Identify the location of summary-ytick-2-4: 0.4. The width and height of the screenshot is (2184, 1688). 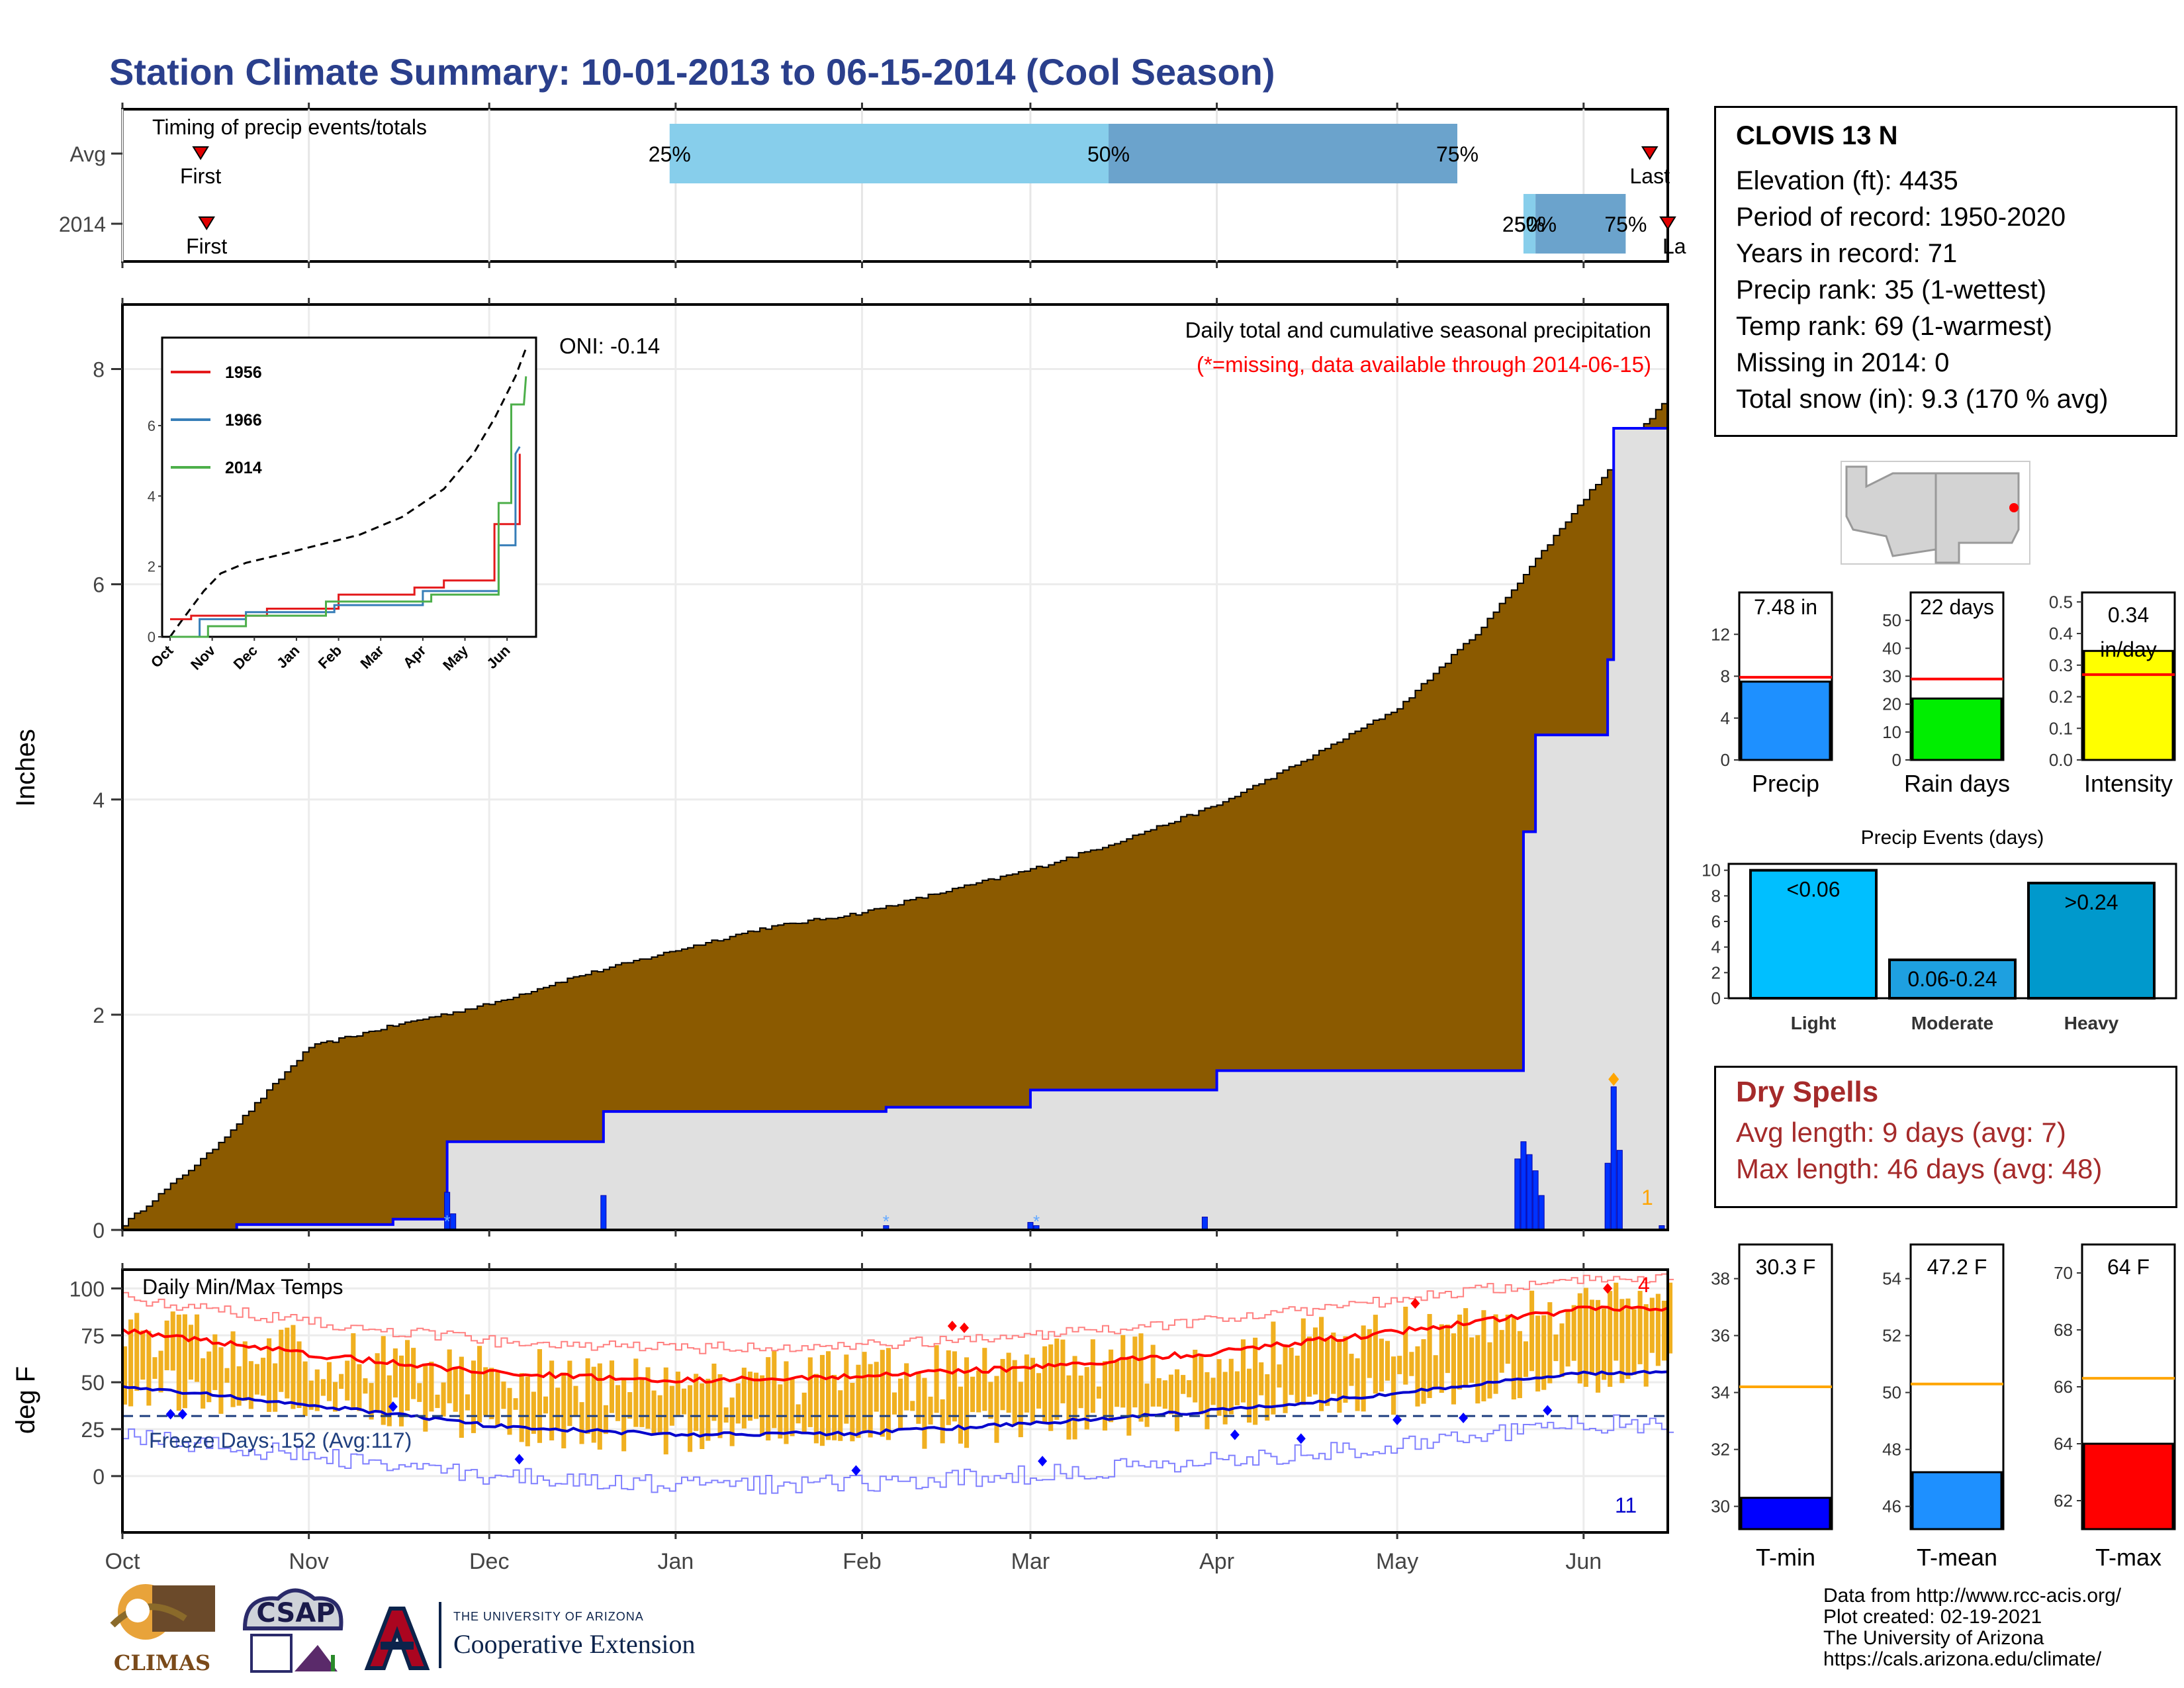
(2061, 633).